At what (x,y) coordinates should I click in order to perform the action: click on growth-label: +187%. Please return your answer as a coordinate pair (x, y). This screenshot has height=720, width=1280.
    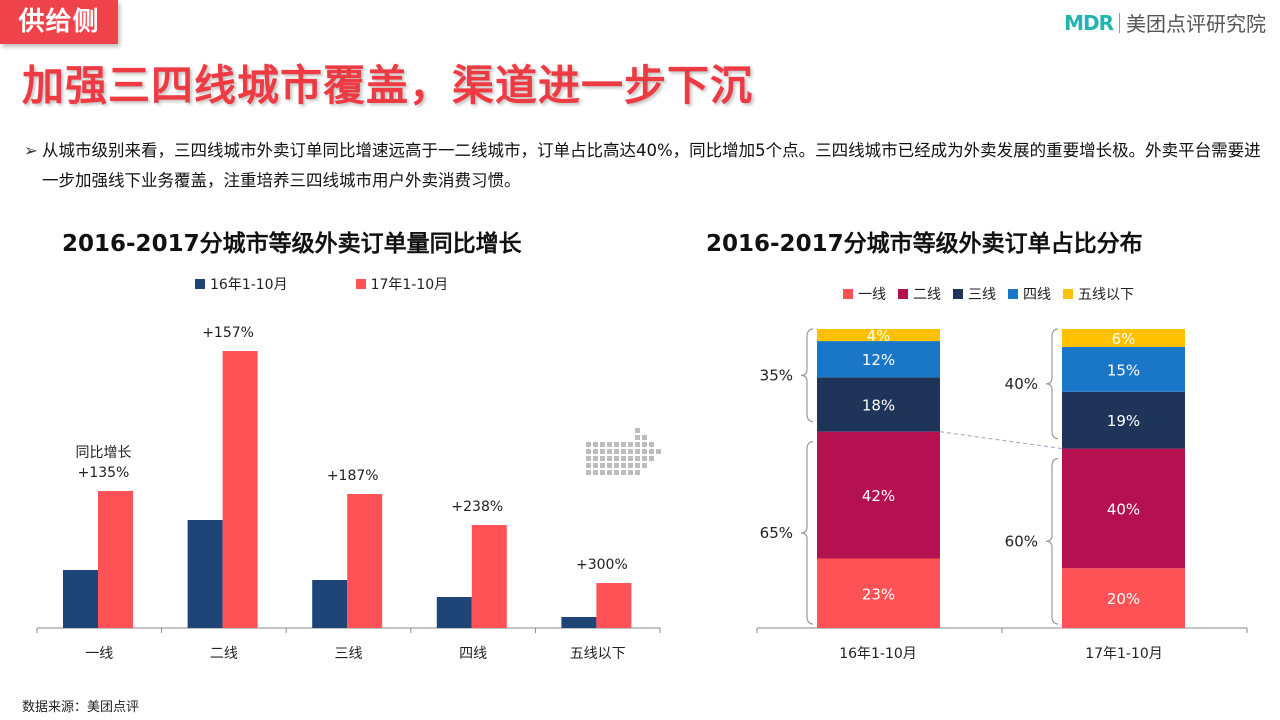
    Looking at the image, I should click on (353, 476).